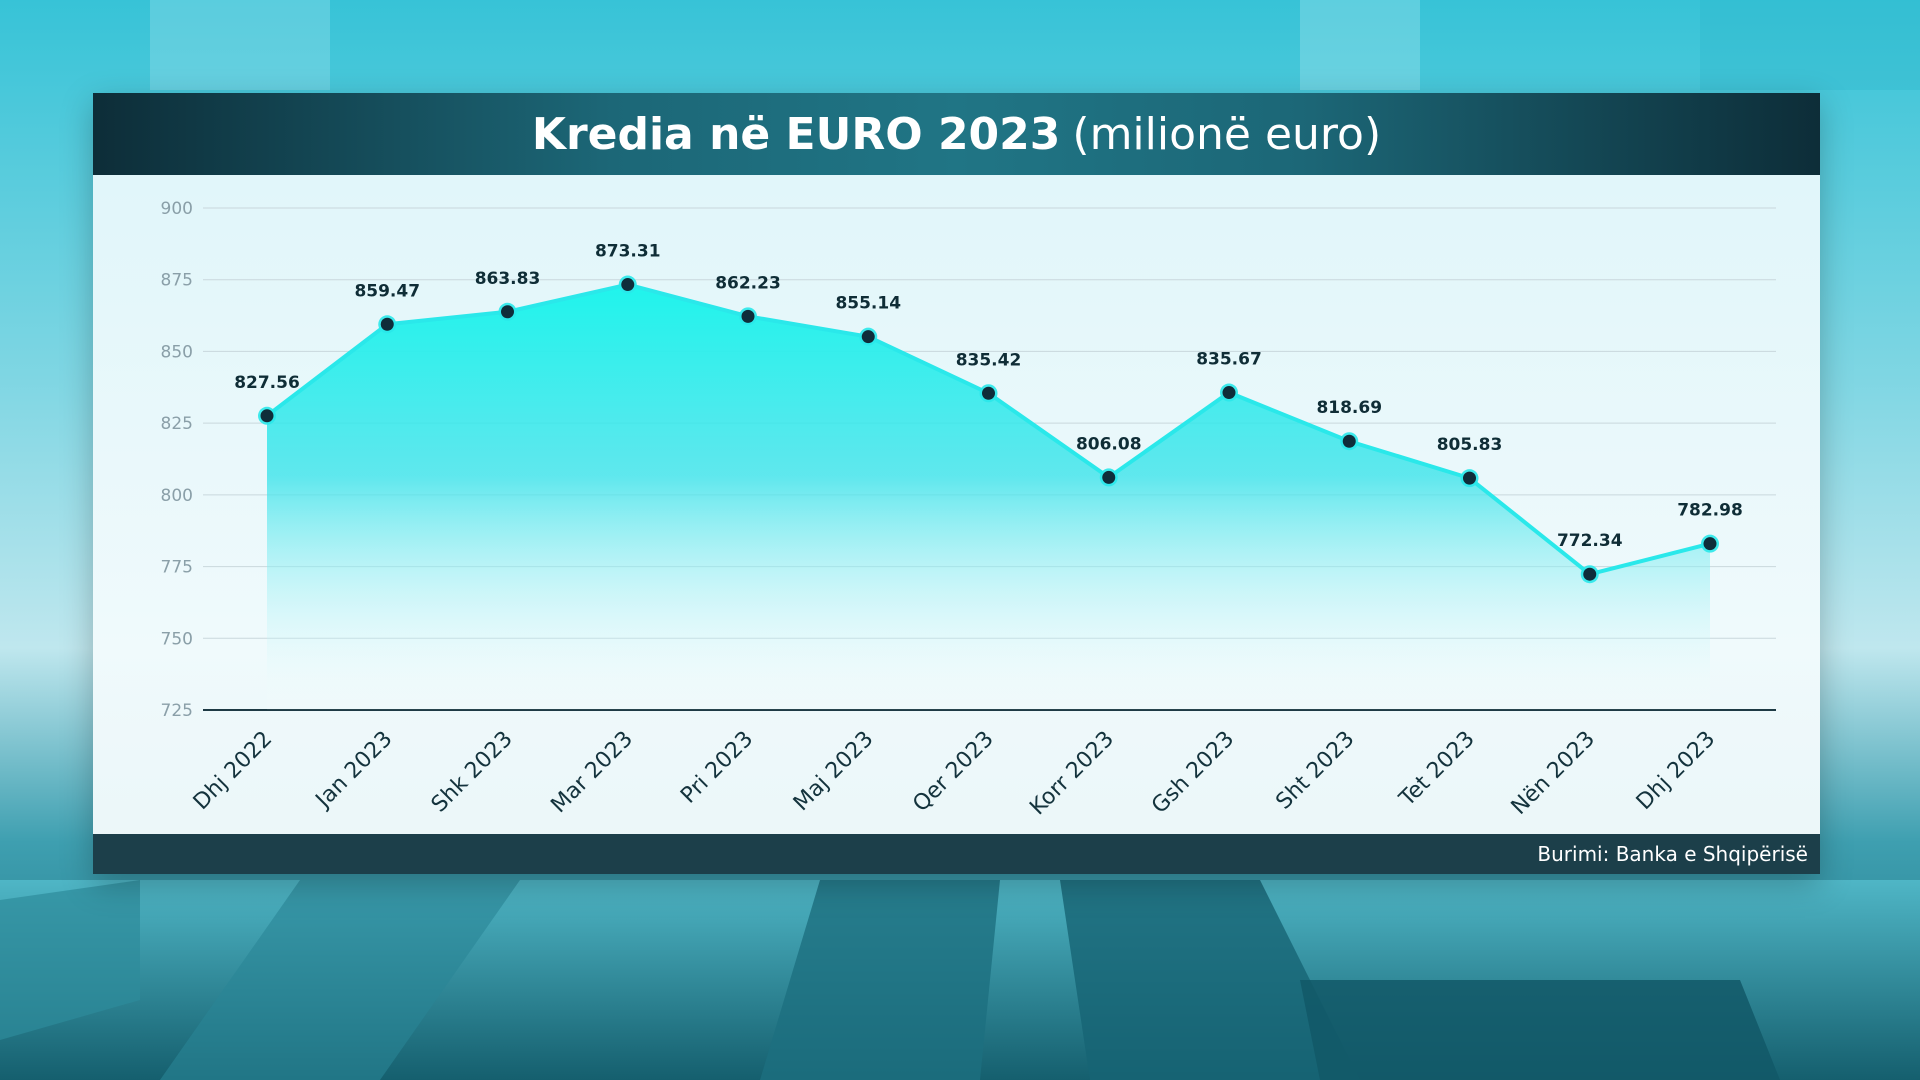 This screenshot has height=1080, width=1920. Describe the element at coordinates (1676, 771) in the screenshot. I see `x-tick-label: Dhj 2023` at that location.